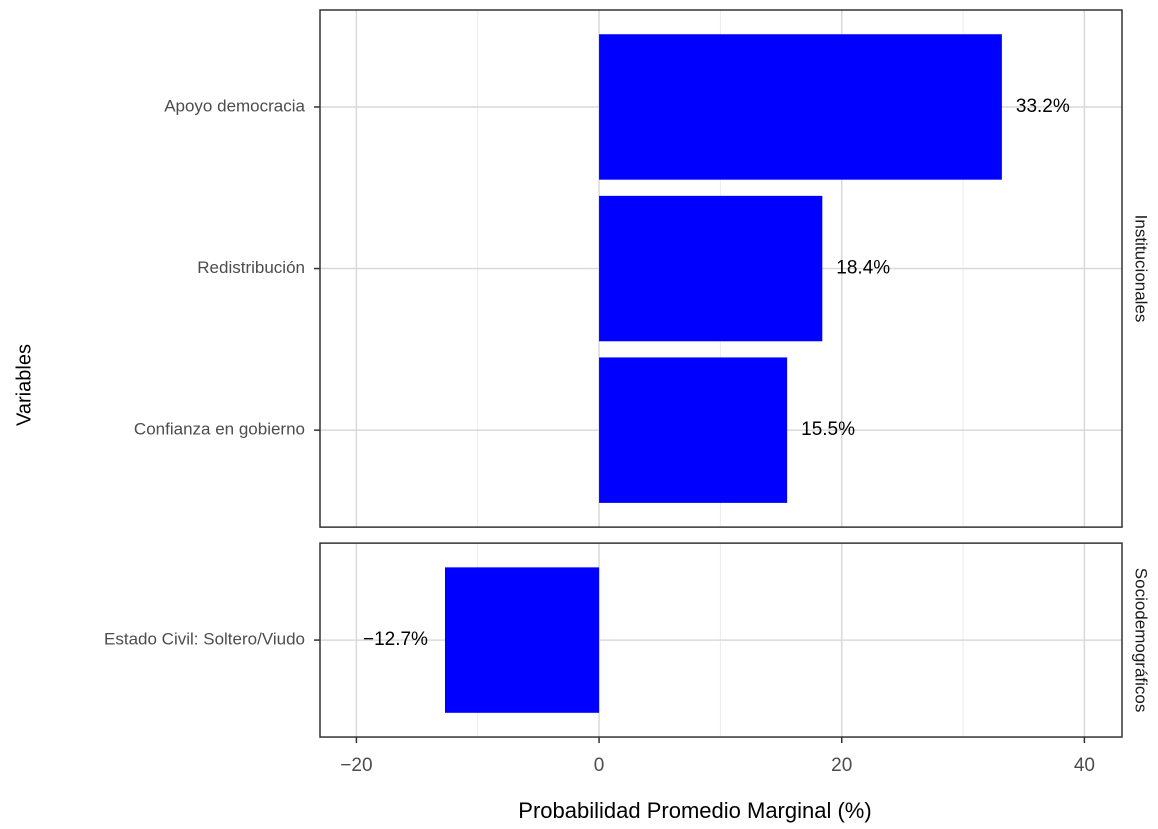  I want to click on x-axis-title: Probabilidad Promedio Marginal (%), so click(694, 810).